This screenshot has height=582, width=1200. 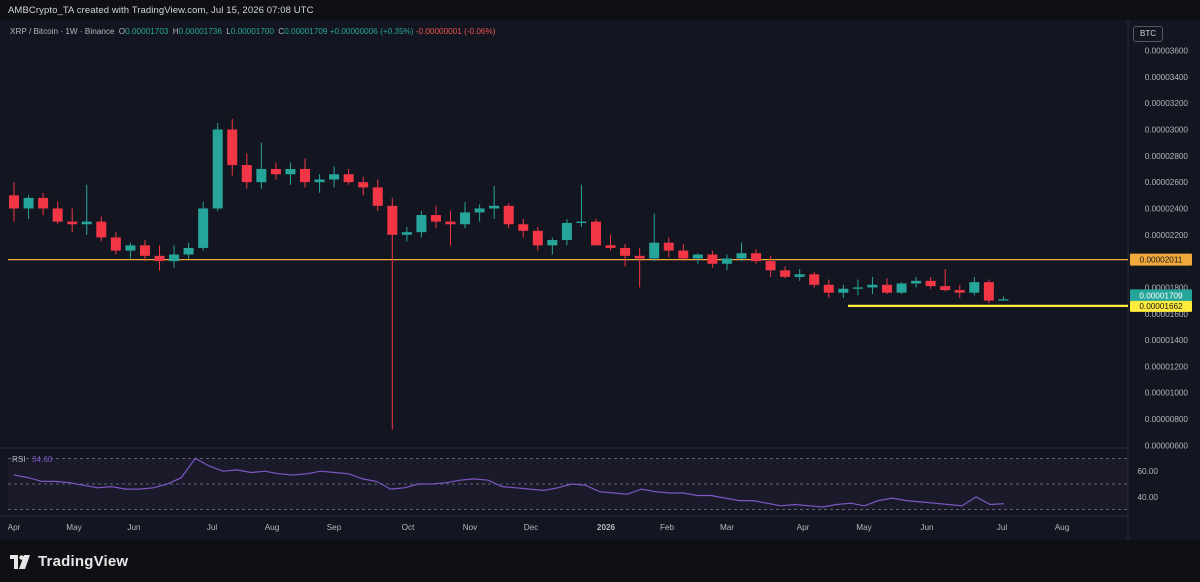 What do you see at coordinates (306, 31) in the screenshot?
I see `close-value: 0.00001709` at bounding box center [306, 31].